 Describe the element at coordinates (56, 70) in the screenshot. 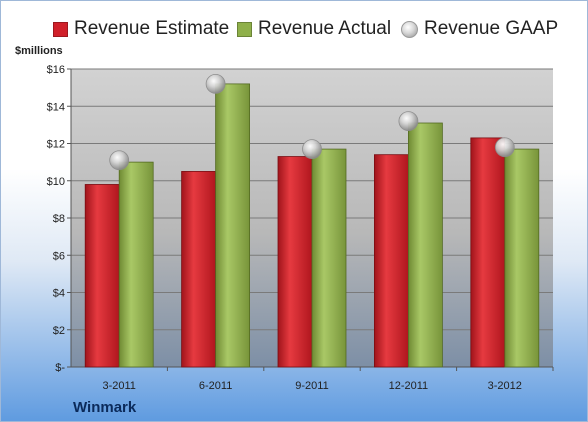

I see `y-tick-label: $16` at that location.